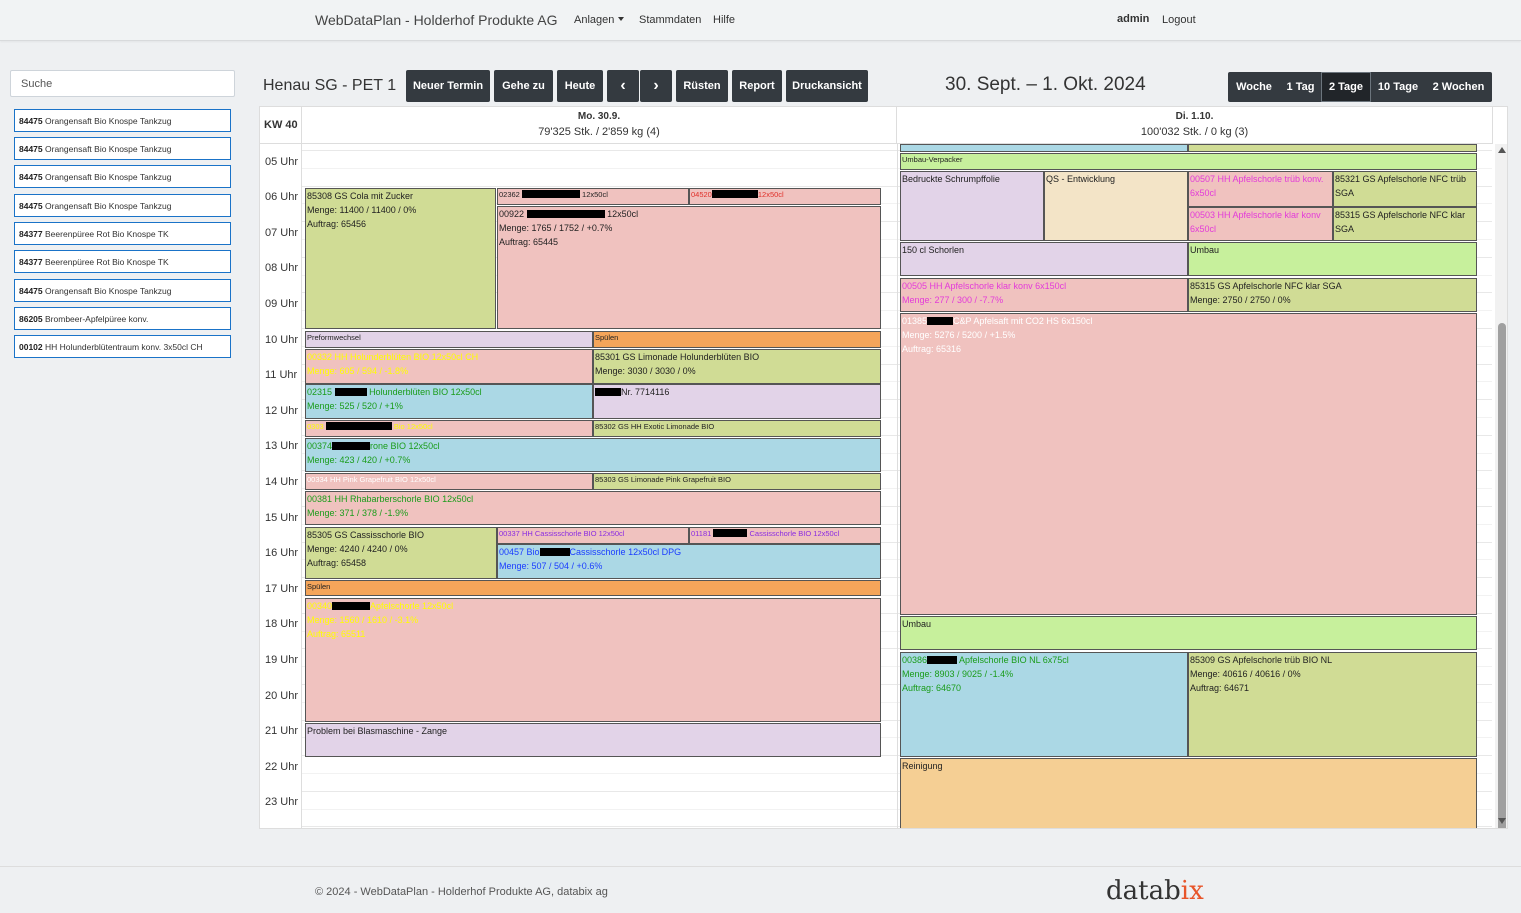 This screenshot has height=913, width=1521. Describe the element at coordinates (1345, 229) in the screenshot. I see `appointment-subtitle: SGA` at that location.